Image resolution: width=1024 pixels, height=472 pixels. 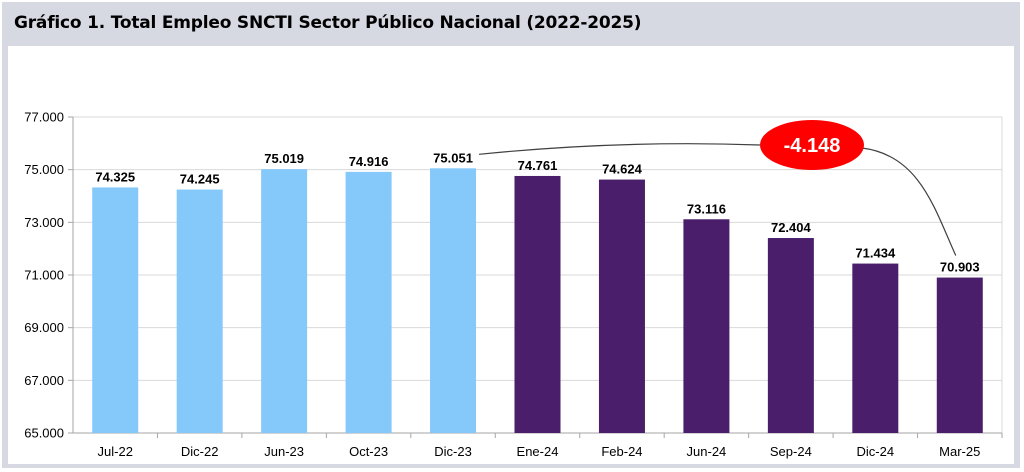 What do you see at coordinates (706, 208) in the screenshot?
I see `data-label: 73.116` at bounding box center [706, 208].